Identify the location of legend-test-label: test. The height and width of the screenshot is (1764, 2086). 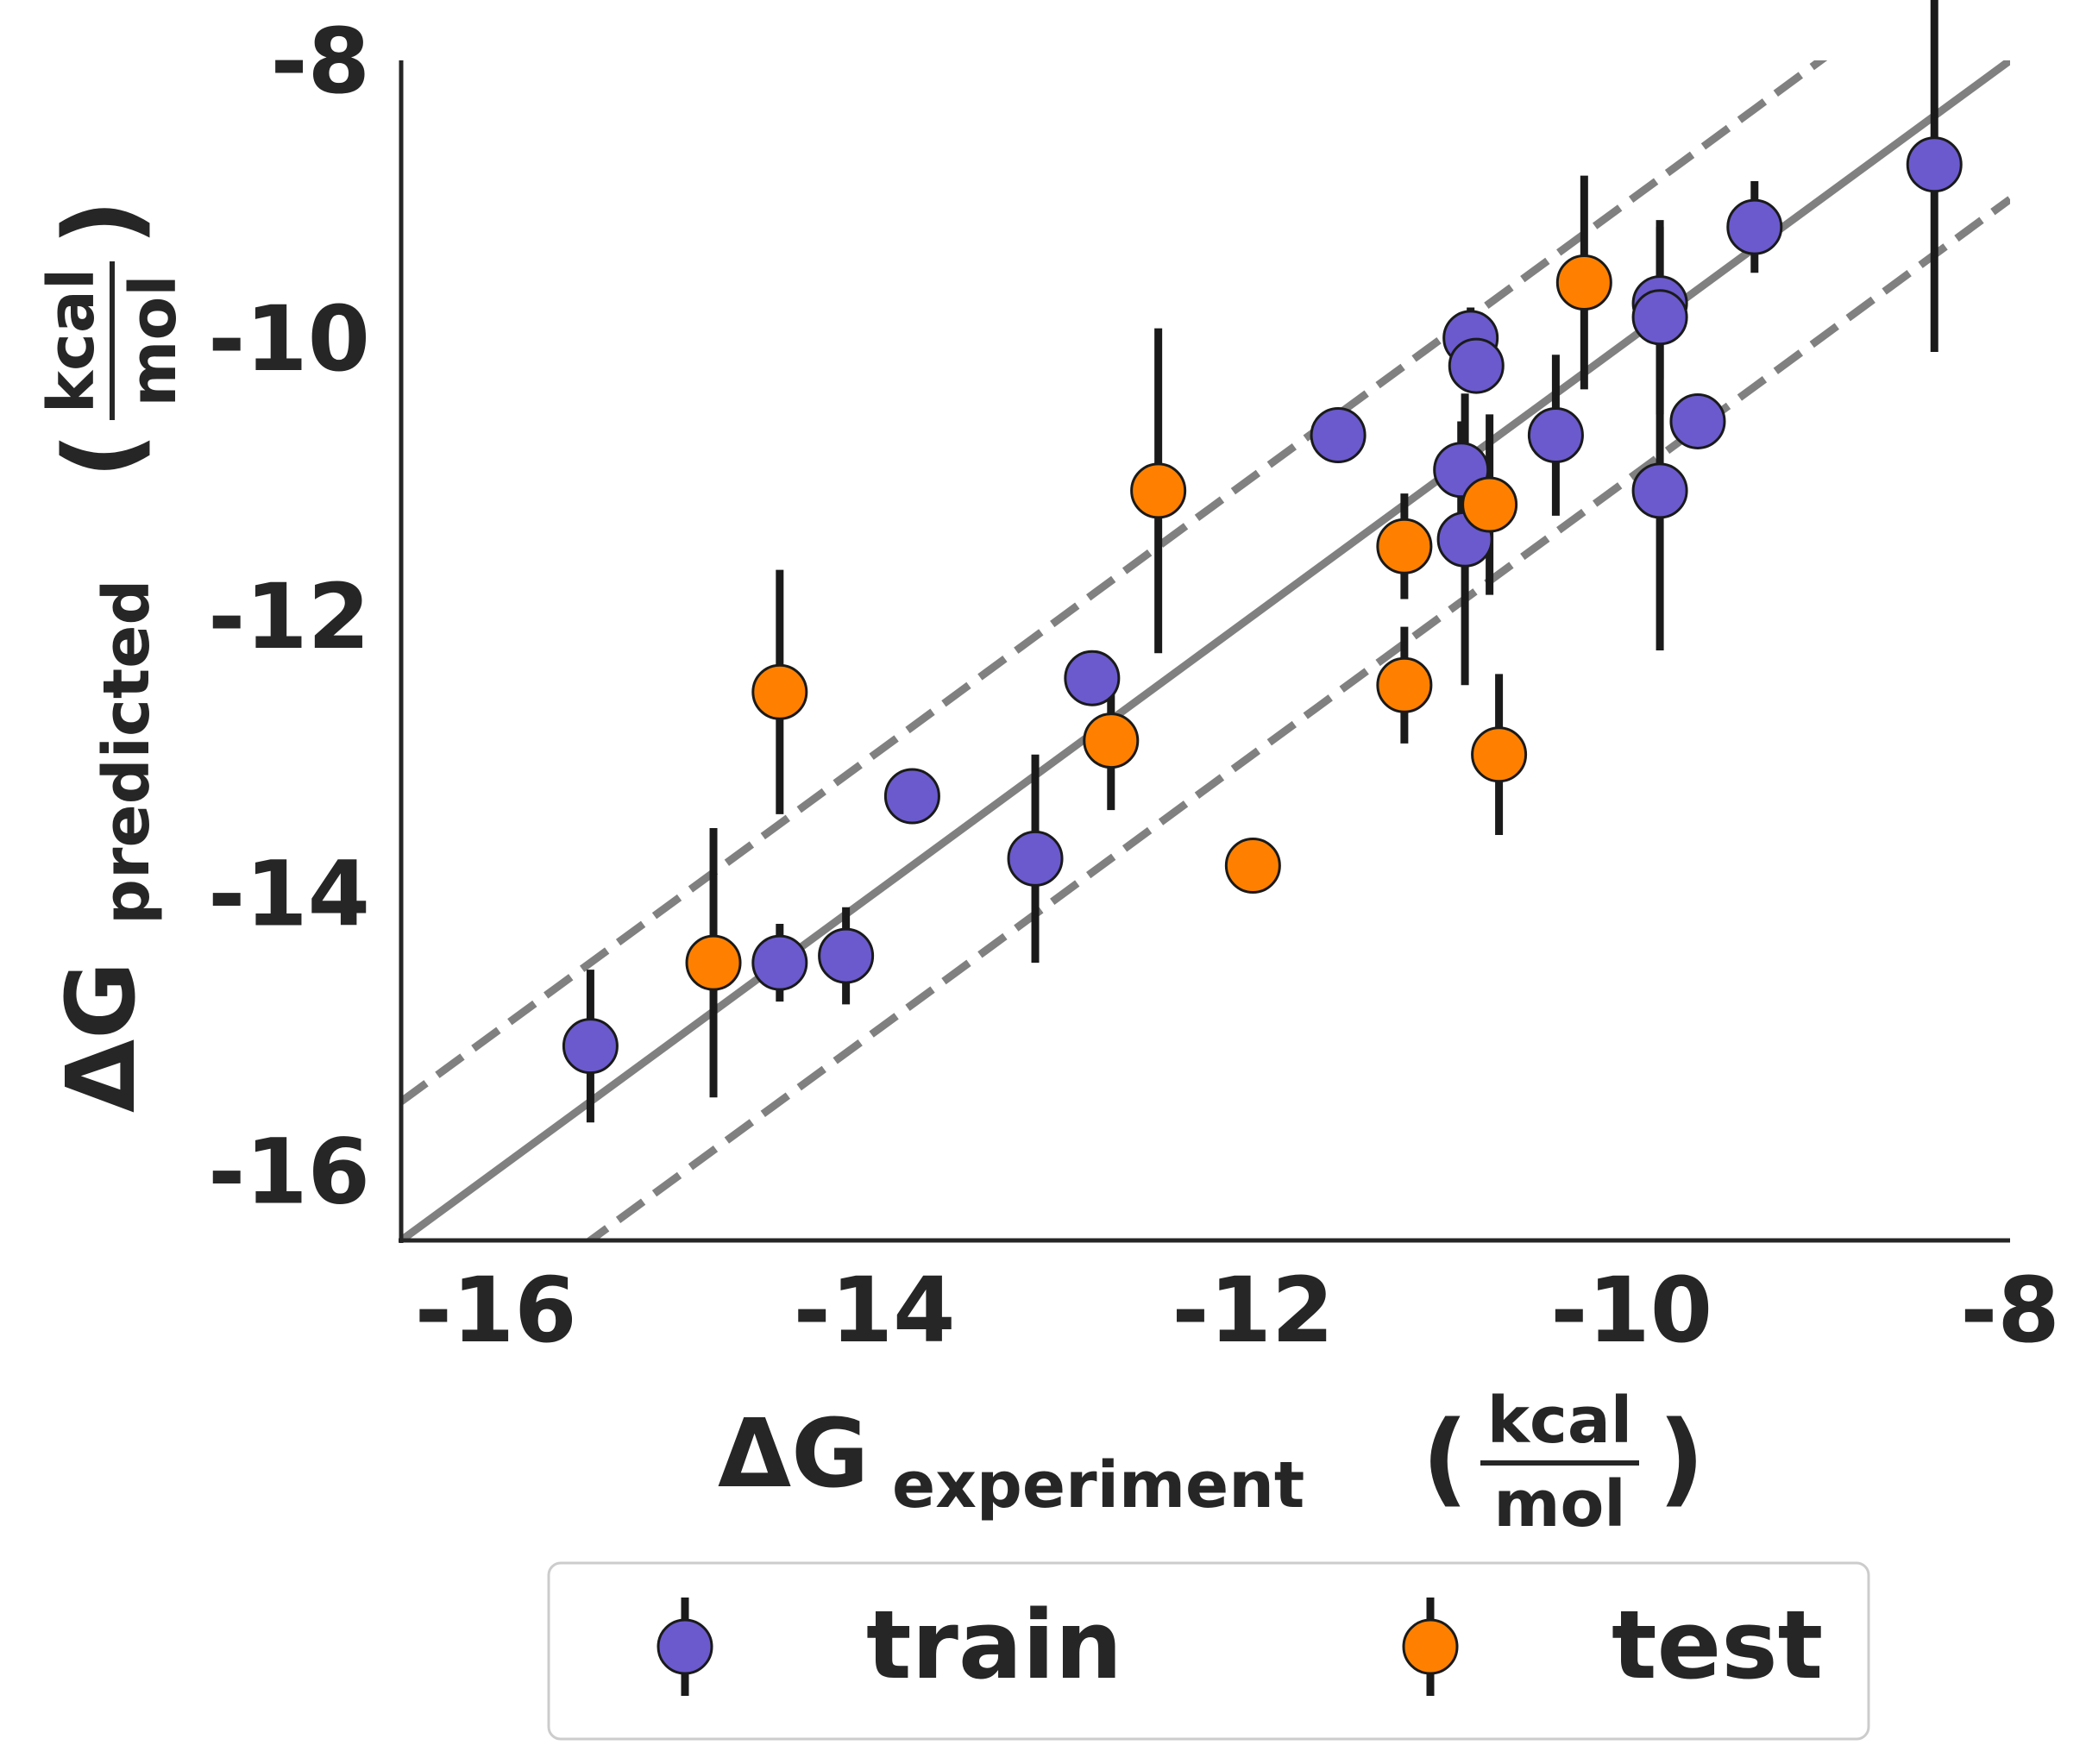
(1717, 1645).